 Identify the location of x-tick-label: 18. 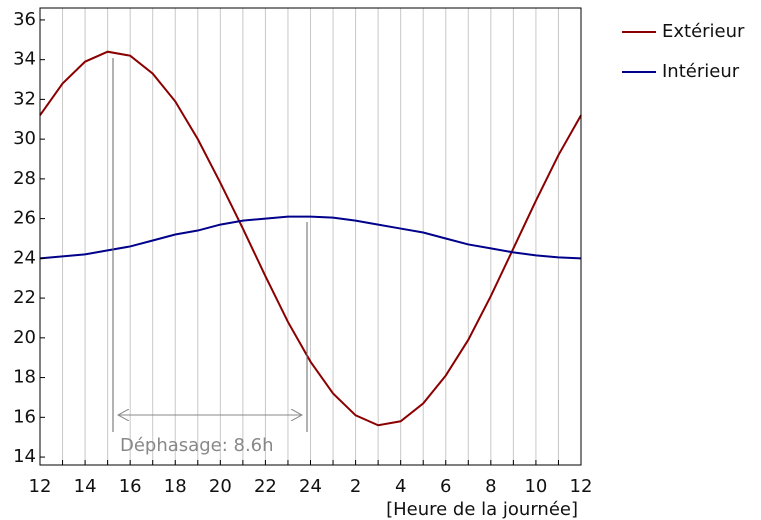
(175, 486).